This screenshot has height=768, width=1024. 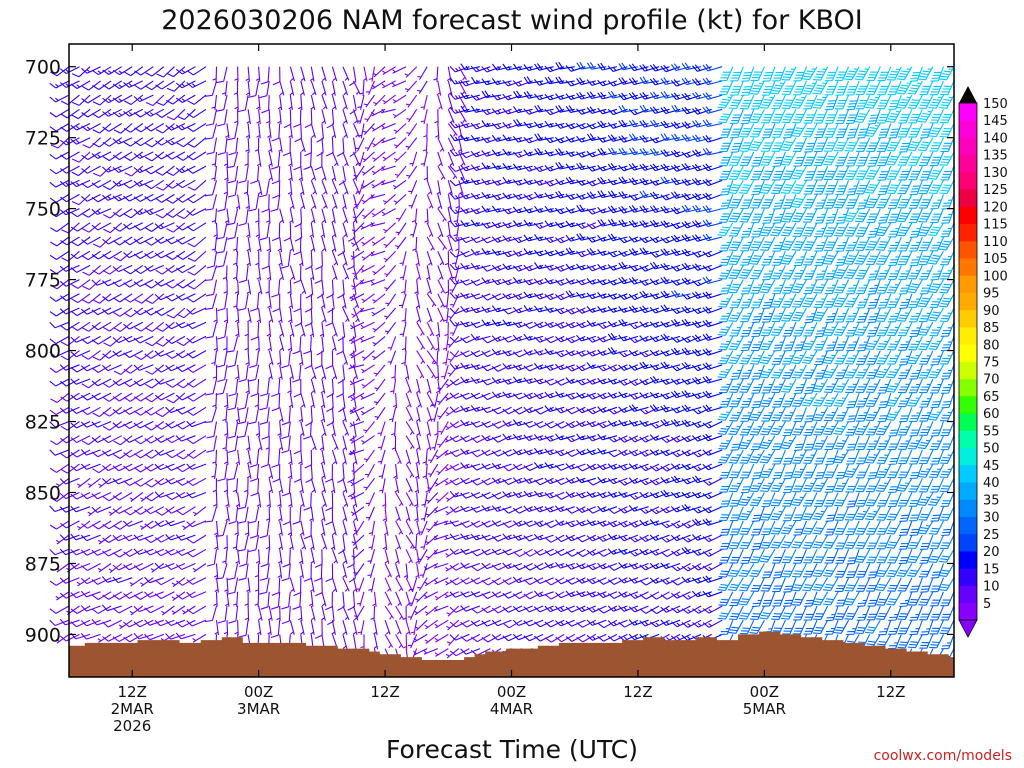 I want to click on credit-link: coolwx.com/models, so click(x=943, y=756).